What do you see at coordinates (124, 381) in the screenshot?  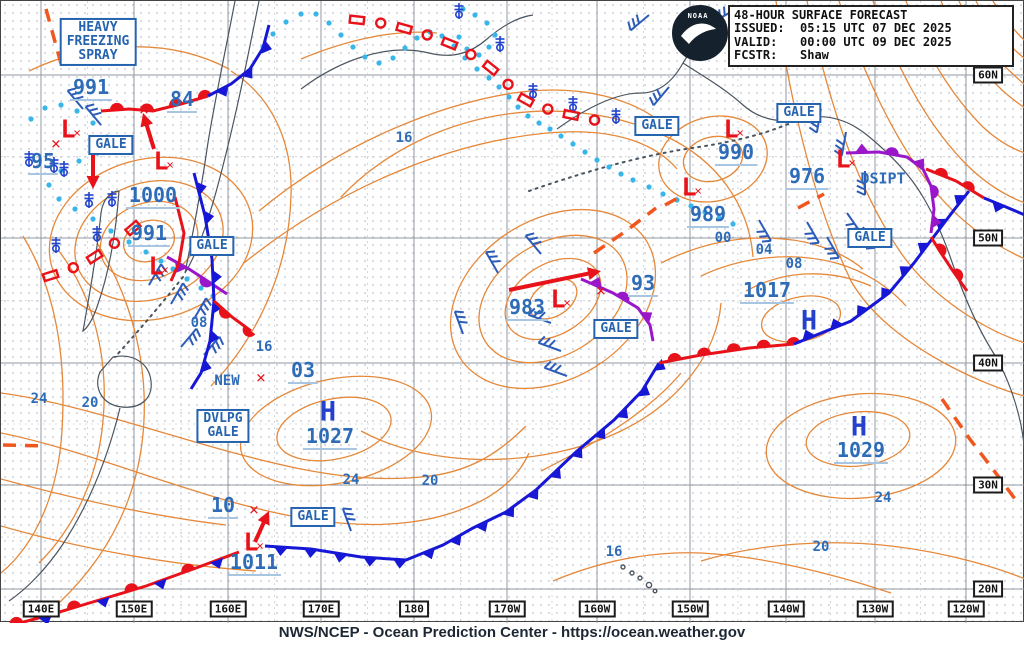 I see `coast-hokkaido` at bounding box center [124, 381].